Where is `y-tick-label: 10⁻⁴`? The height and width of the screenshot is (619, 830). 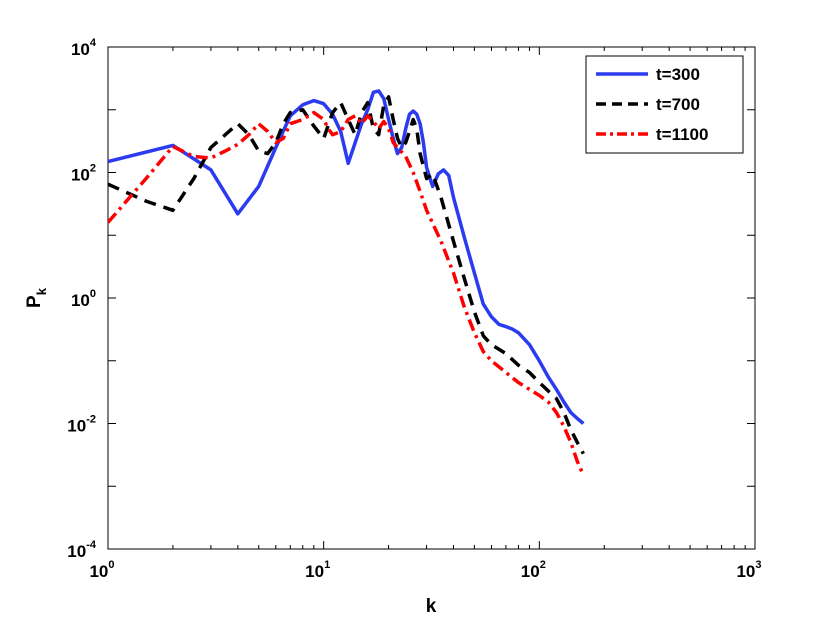 y-tick-label: 10⁻⁴ is located at coordinates (82, 550).